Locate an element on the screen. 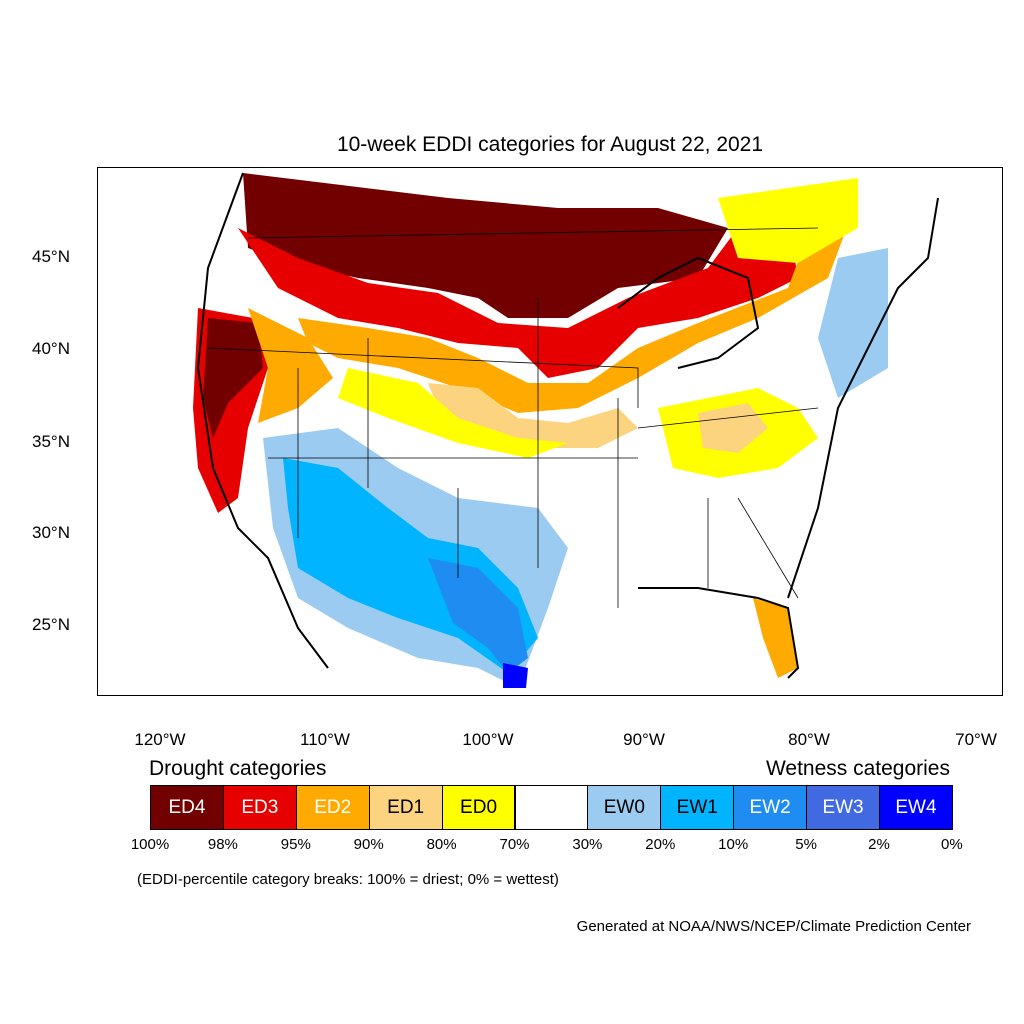  legend-box-ed4: ED4 is located at coordinates (187, 807).